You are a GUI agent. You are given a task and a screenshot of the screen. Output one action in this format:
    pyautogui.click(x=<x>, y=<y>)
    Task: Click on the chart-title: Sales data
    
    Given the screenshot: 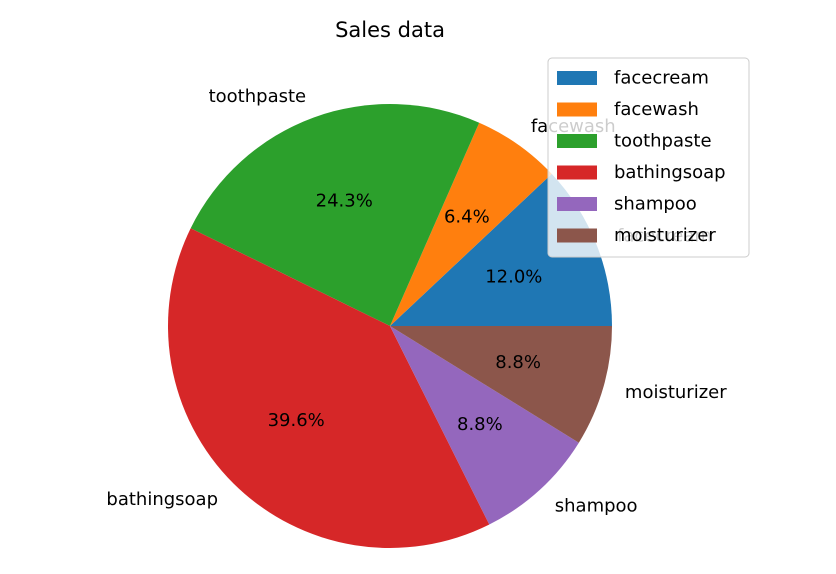 What is the action you would take?
    pyautogui.click(x=390, y=30)
    